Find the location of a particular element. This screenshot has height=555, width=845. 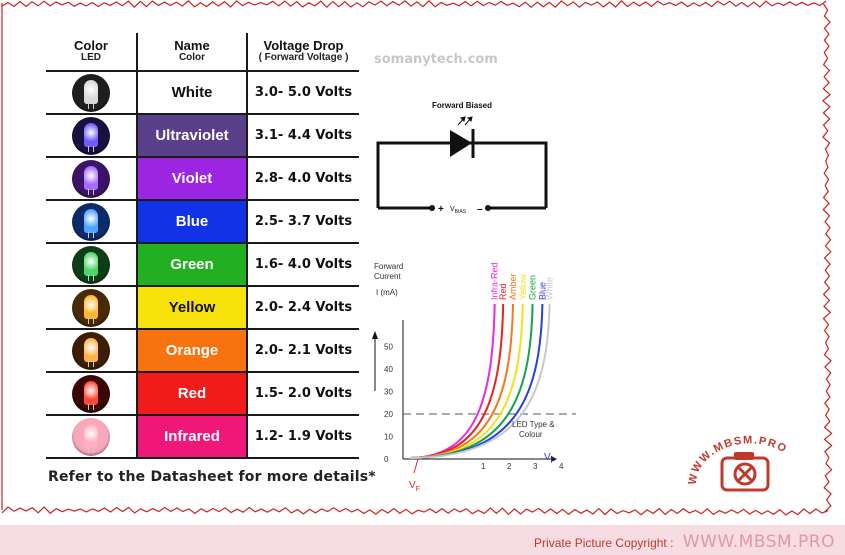

circuit-label: Forward Biased is located at coordinates (462, 105).